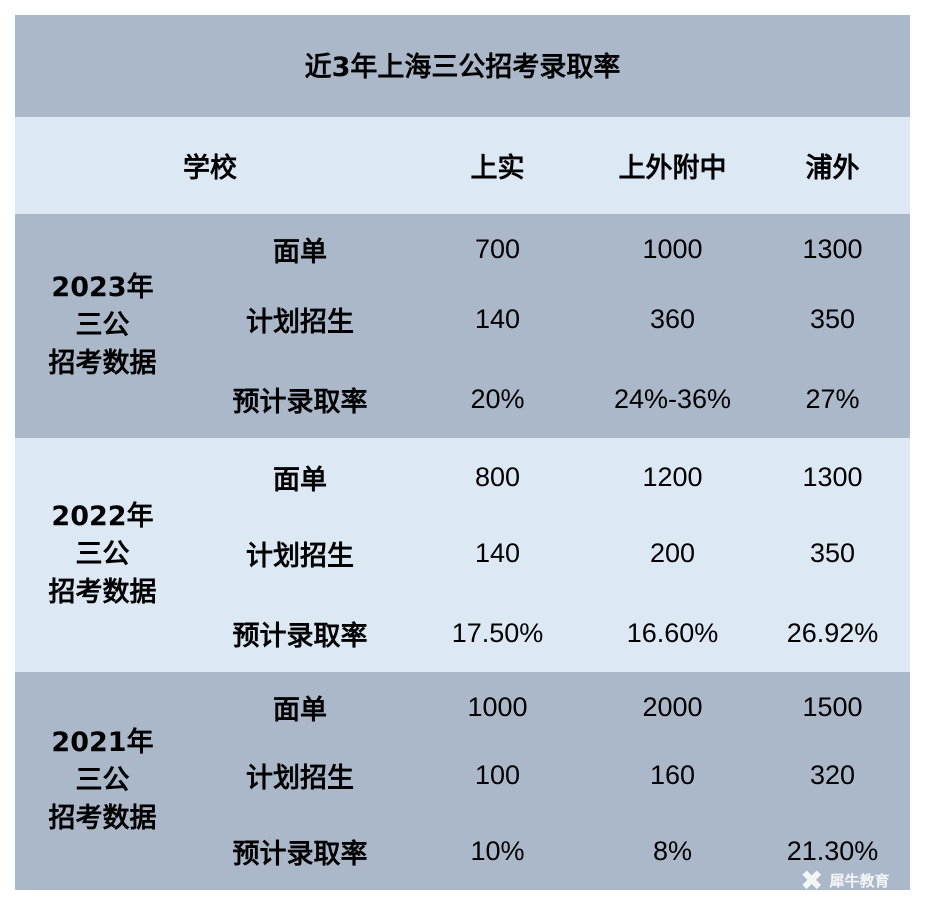 The image size is (926, 906). I want to click on table-cell: 700, so click(497, 248).